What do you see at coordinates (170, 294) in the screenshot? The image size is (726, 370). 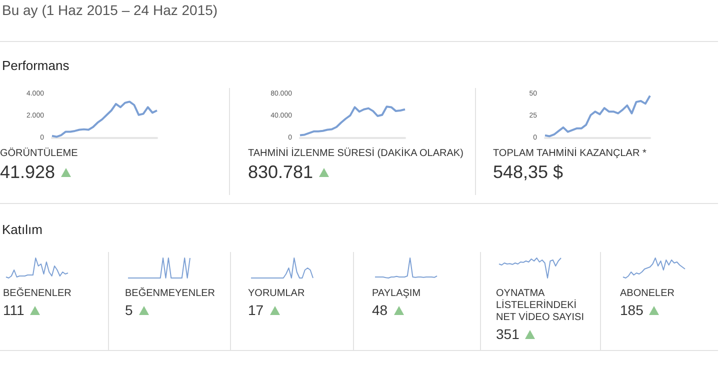 I see `text: BEĞENMEYENLER` at bounding box center [170, 294].